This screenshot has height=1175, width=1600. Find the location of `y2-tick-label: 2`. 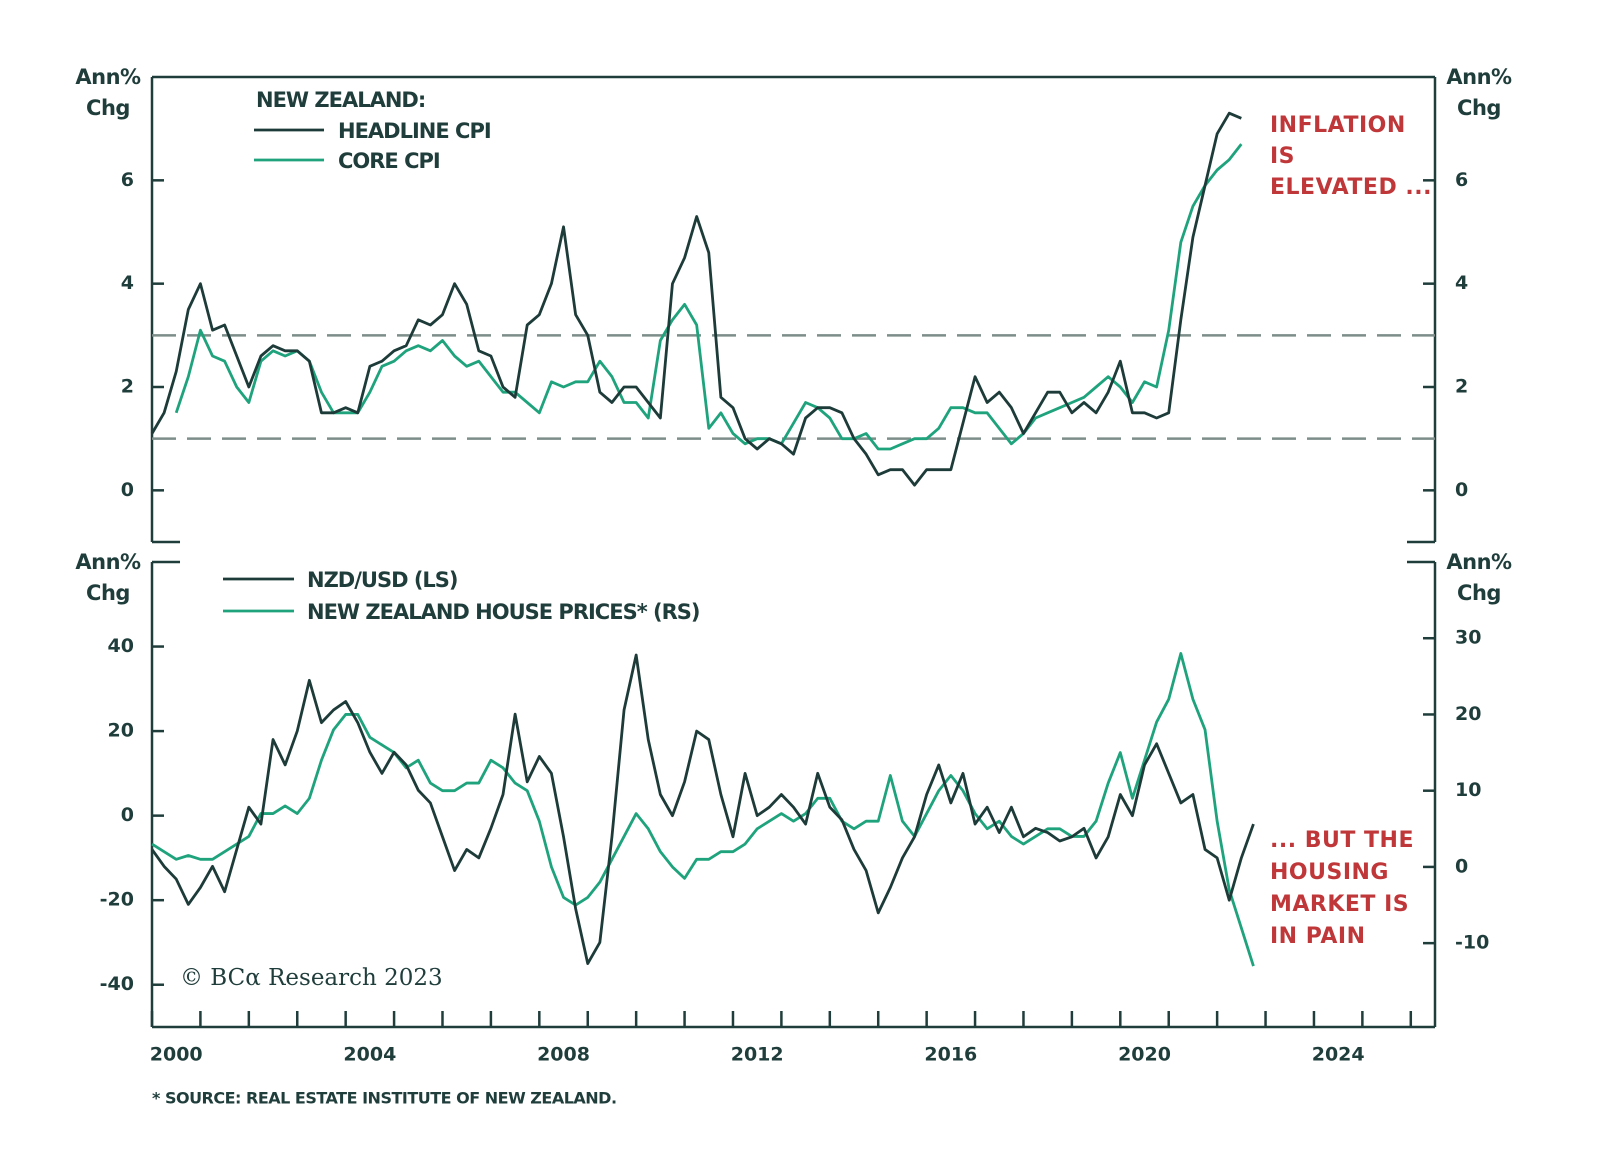

y2-tick-label: 2 is located at coordinates (1461, 387).